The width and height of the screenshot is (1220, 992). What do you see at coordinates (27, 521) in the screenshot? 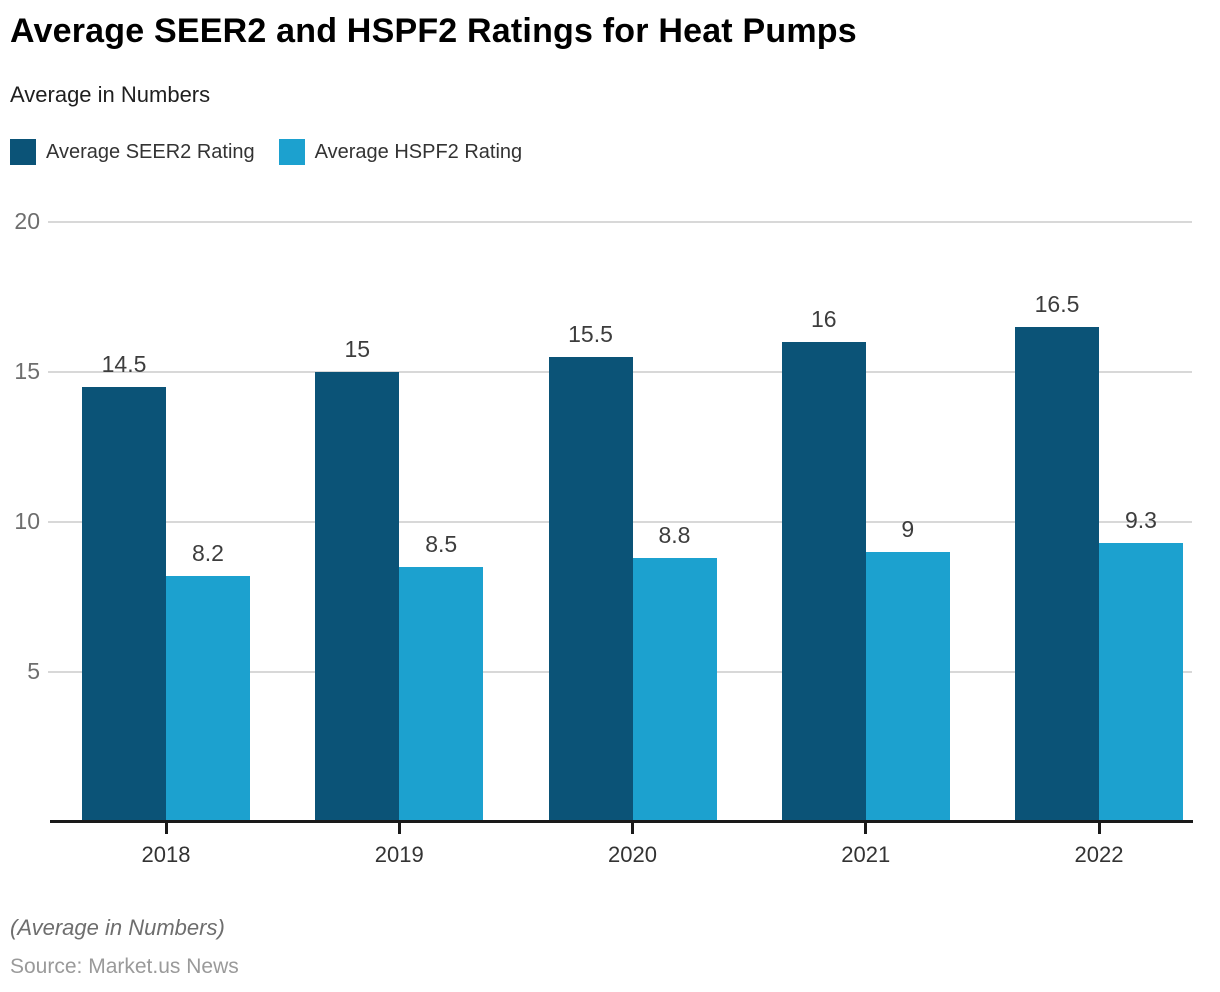
I see `y-axis-label-10: 10` at bounding box center [27, 521].